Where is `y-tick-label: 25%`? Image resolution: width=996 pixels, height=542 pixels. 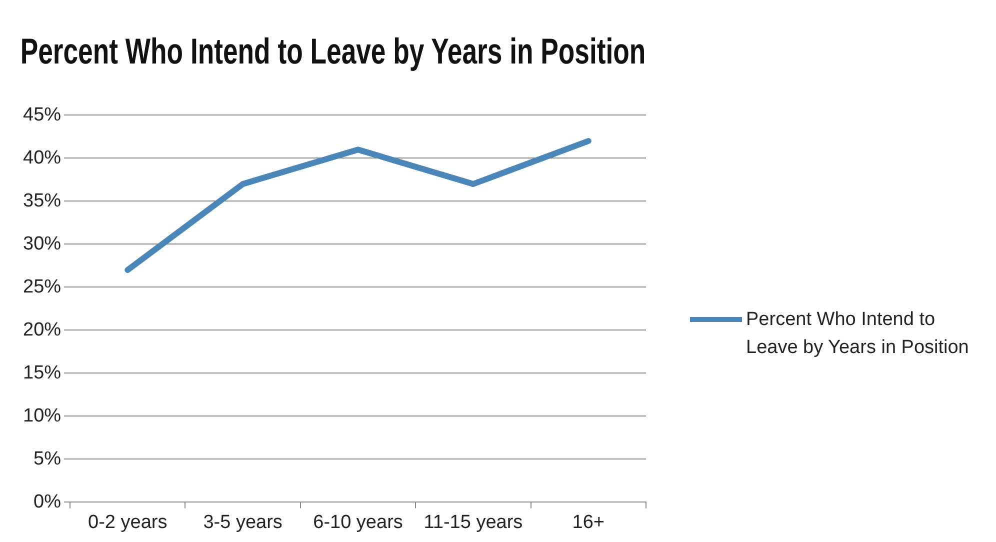 y-tick-label: 25% is located at coordinates (42, 287).